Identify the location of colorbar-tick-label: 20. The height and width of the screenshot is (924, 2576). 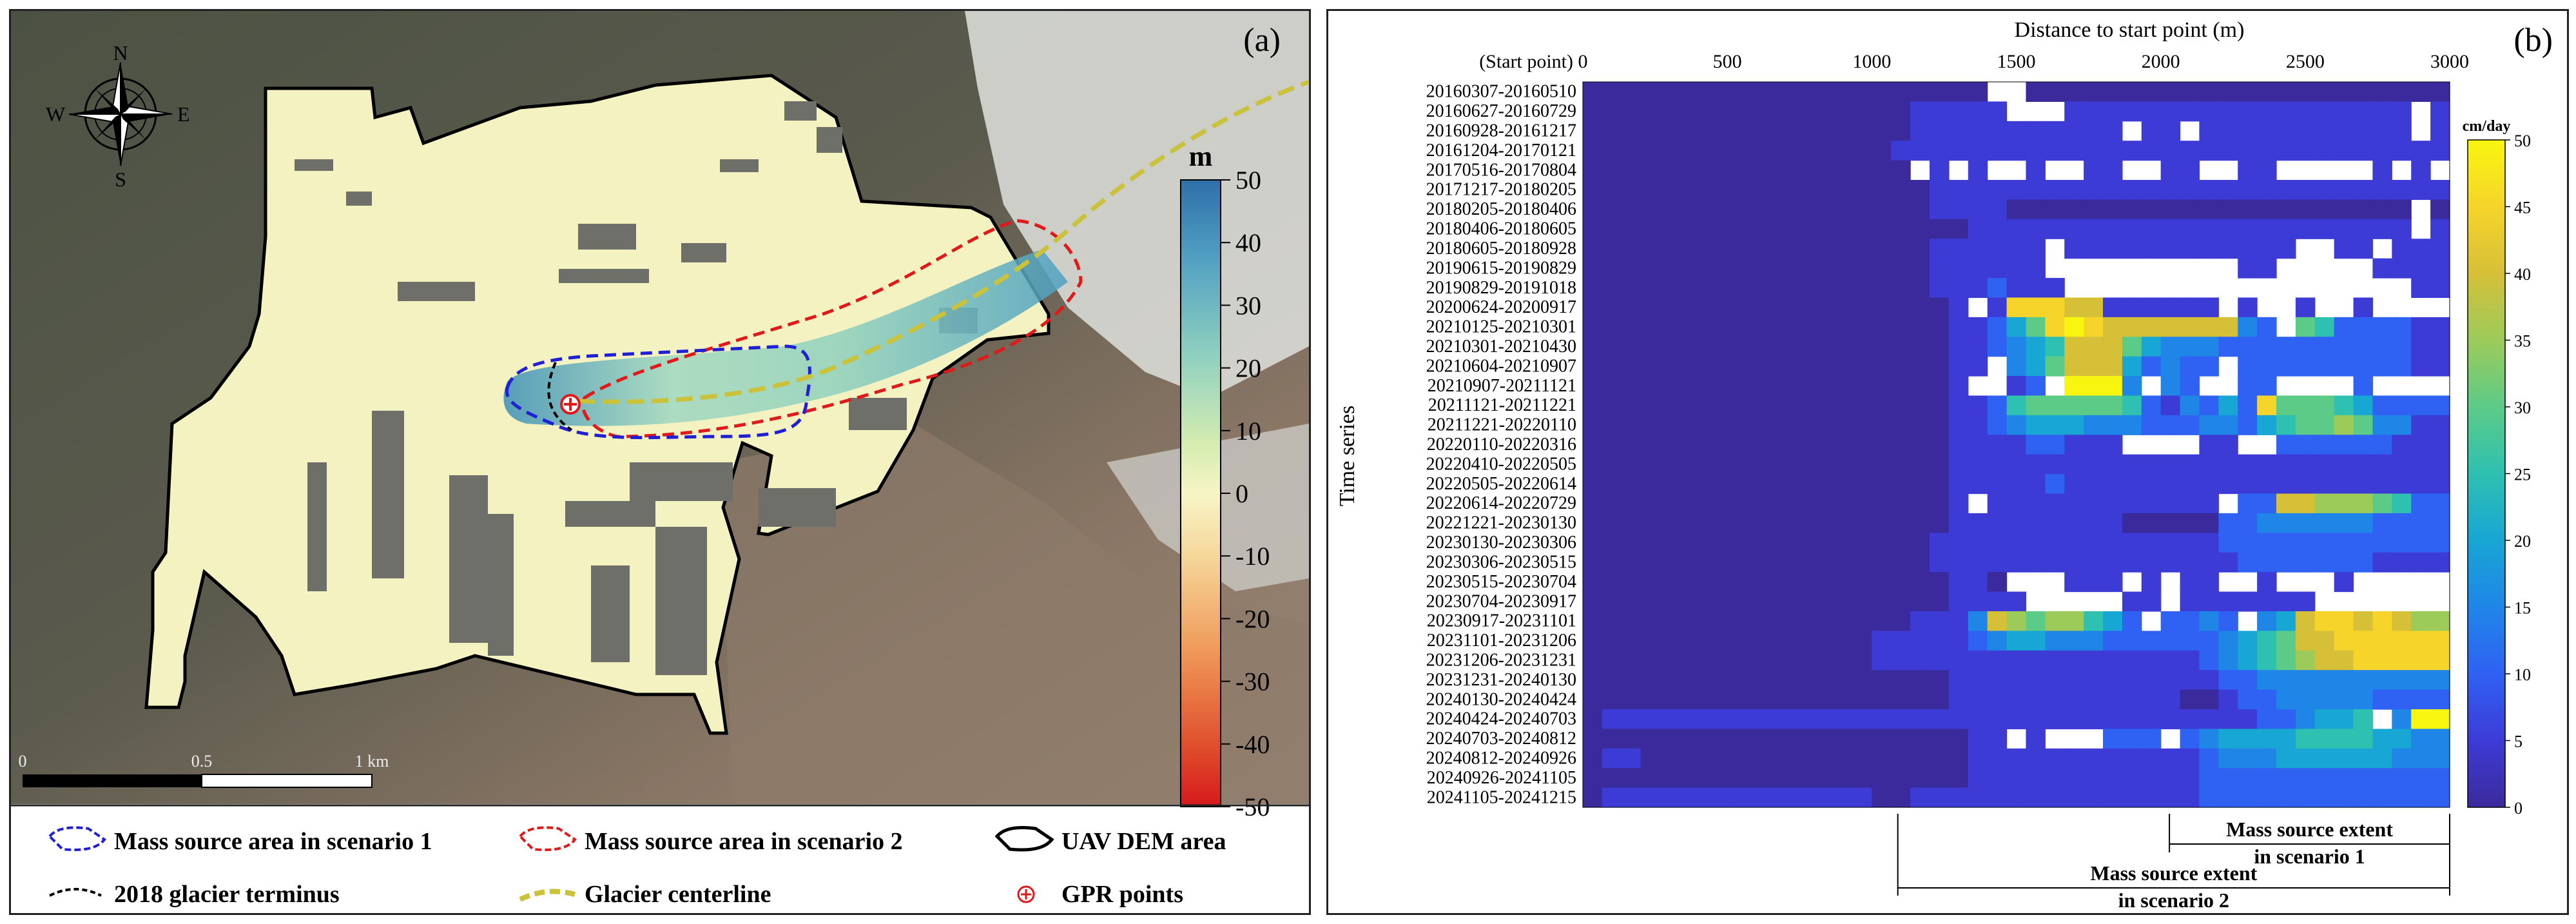
(1248, 369).